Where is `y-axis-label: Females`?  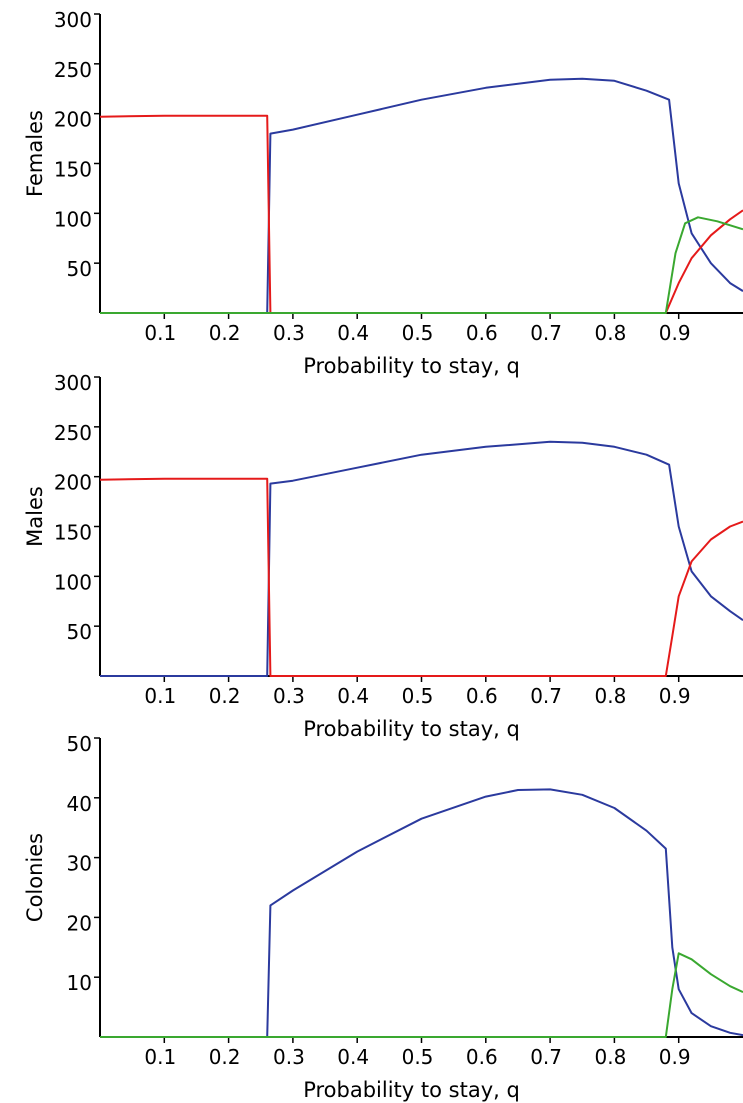 y-axis-label: Females is located at coordinates (35, 153).